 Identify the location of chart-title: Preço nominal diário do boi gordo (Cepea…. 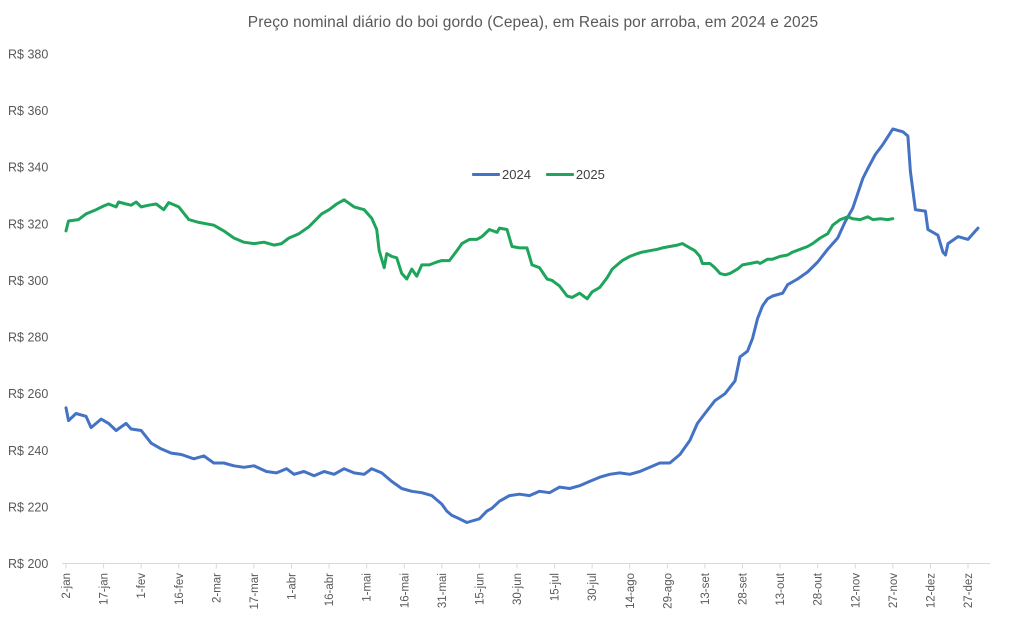
(533, 22).